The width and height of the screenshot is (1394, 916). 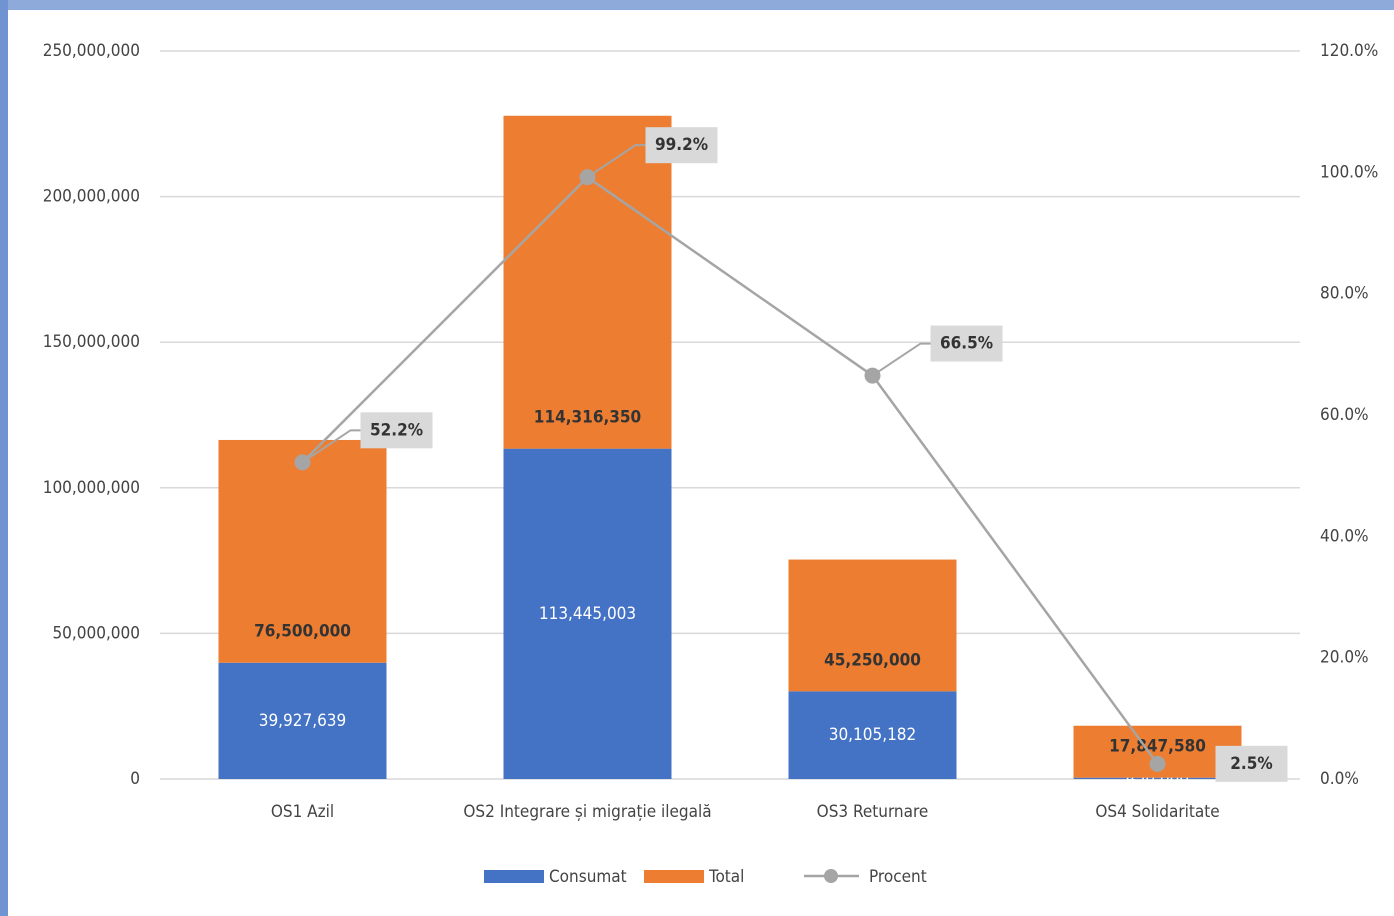 I want to click on y2-tick-label: 120.0%, so click(x=1349, y=51).